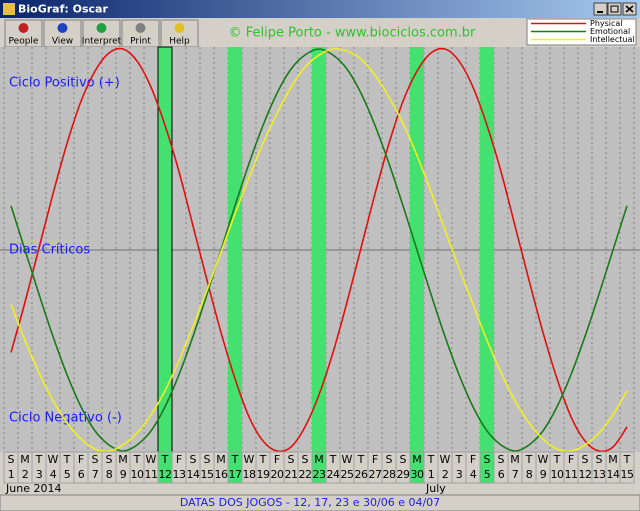 The height and width of the screenshot is (511, 640). I want to click on x-tick-label: 22, so click(305, 474).